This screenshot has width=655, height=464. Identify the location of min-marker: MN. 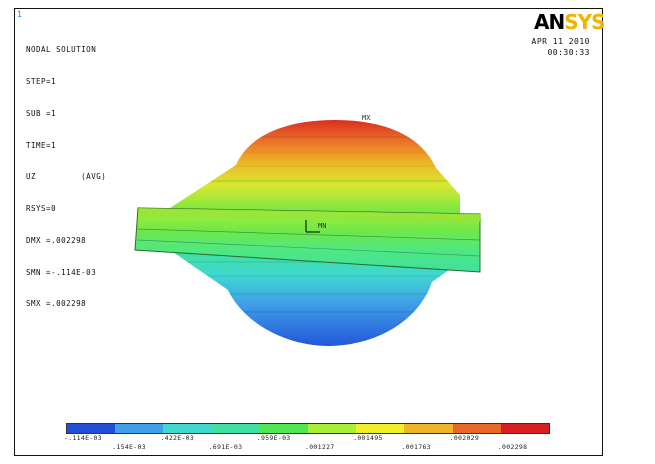
(322, 226).